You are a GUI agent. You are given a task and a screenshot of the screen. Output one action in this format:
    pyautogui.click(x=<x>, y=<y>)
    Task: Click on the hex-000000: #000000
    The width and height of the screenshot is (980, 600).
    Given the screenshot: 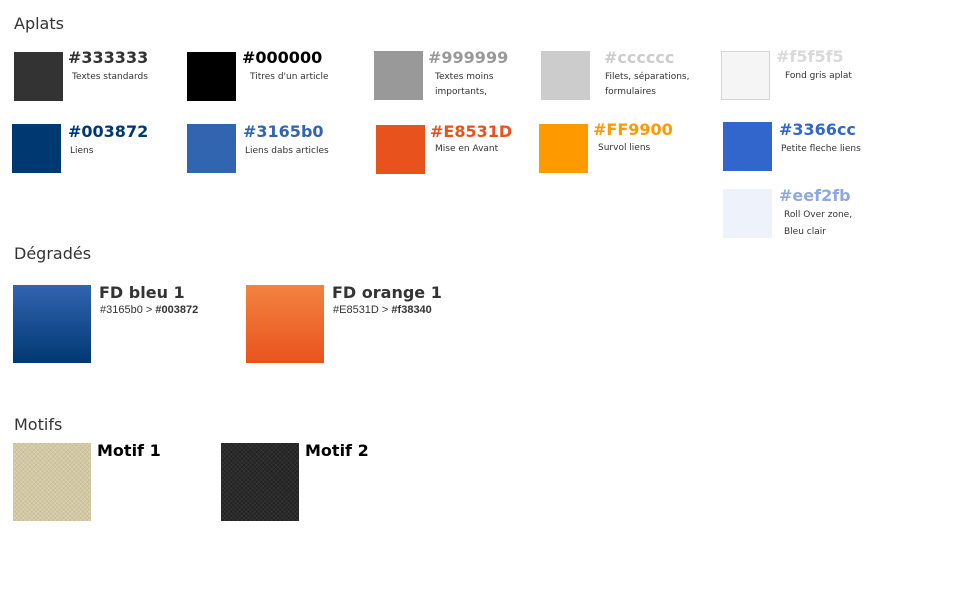 What is the action you would take?
    pyautogui.click(x=282, y=57)
    